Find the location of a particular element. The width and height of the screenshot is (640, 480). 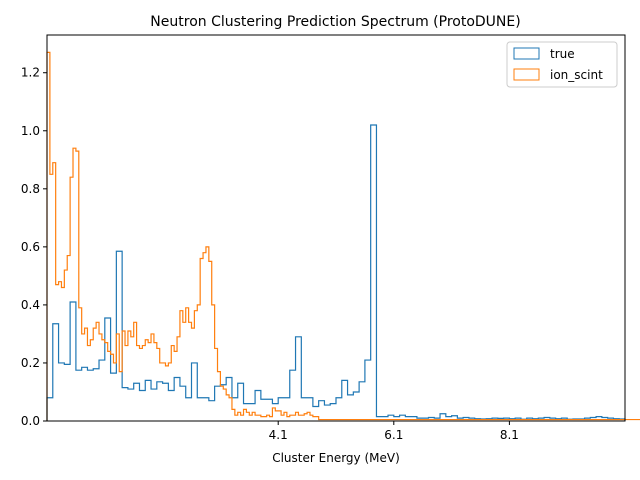

x-tick-label: 8.1 is located at coordinates (509, 435).